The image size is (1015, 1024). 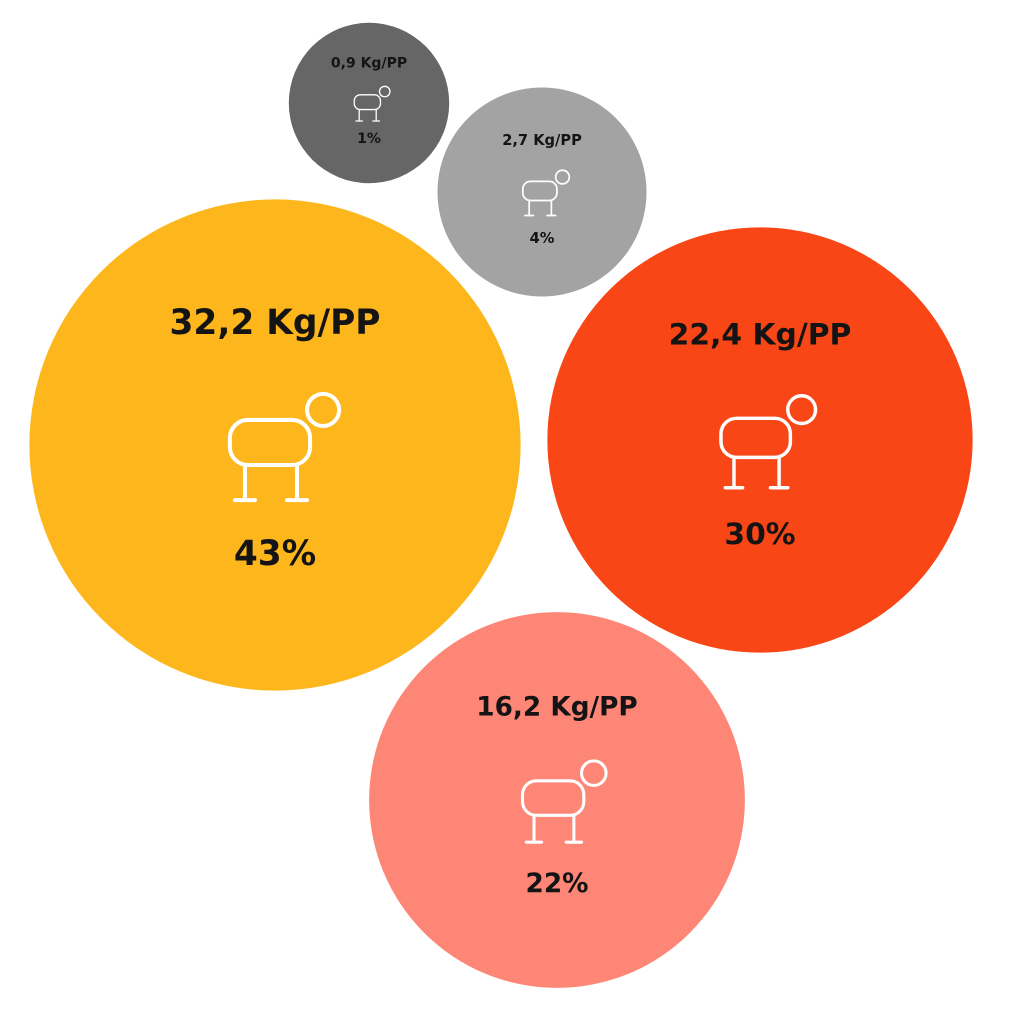 What do you see at coordinates (557, 884) in the screenshot?
I see `share-label: 22%` at bounding box center [557, 884].